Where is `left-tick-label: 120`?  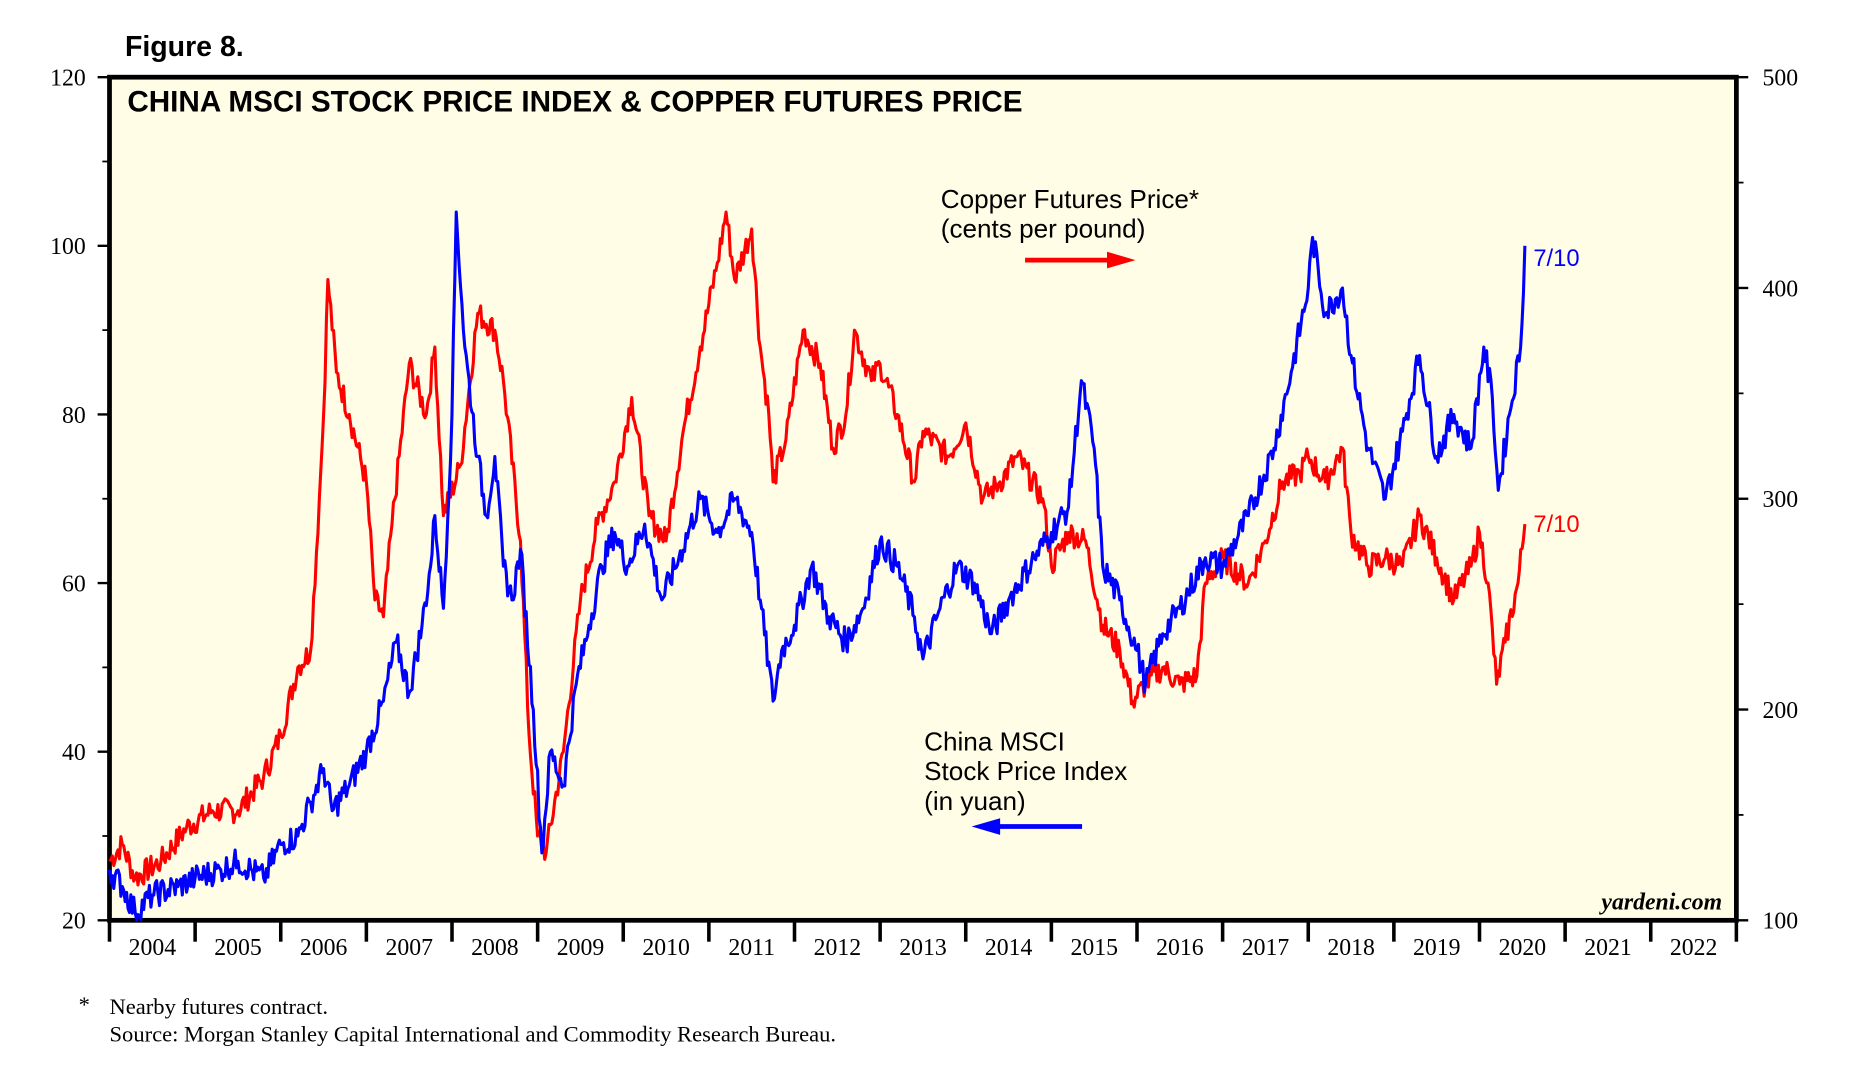 left-tick-label: 120 is located at coordinates (68, 79).